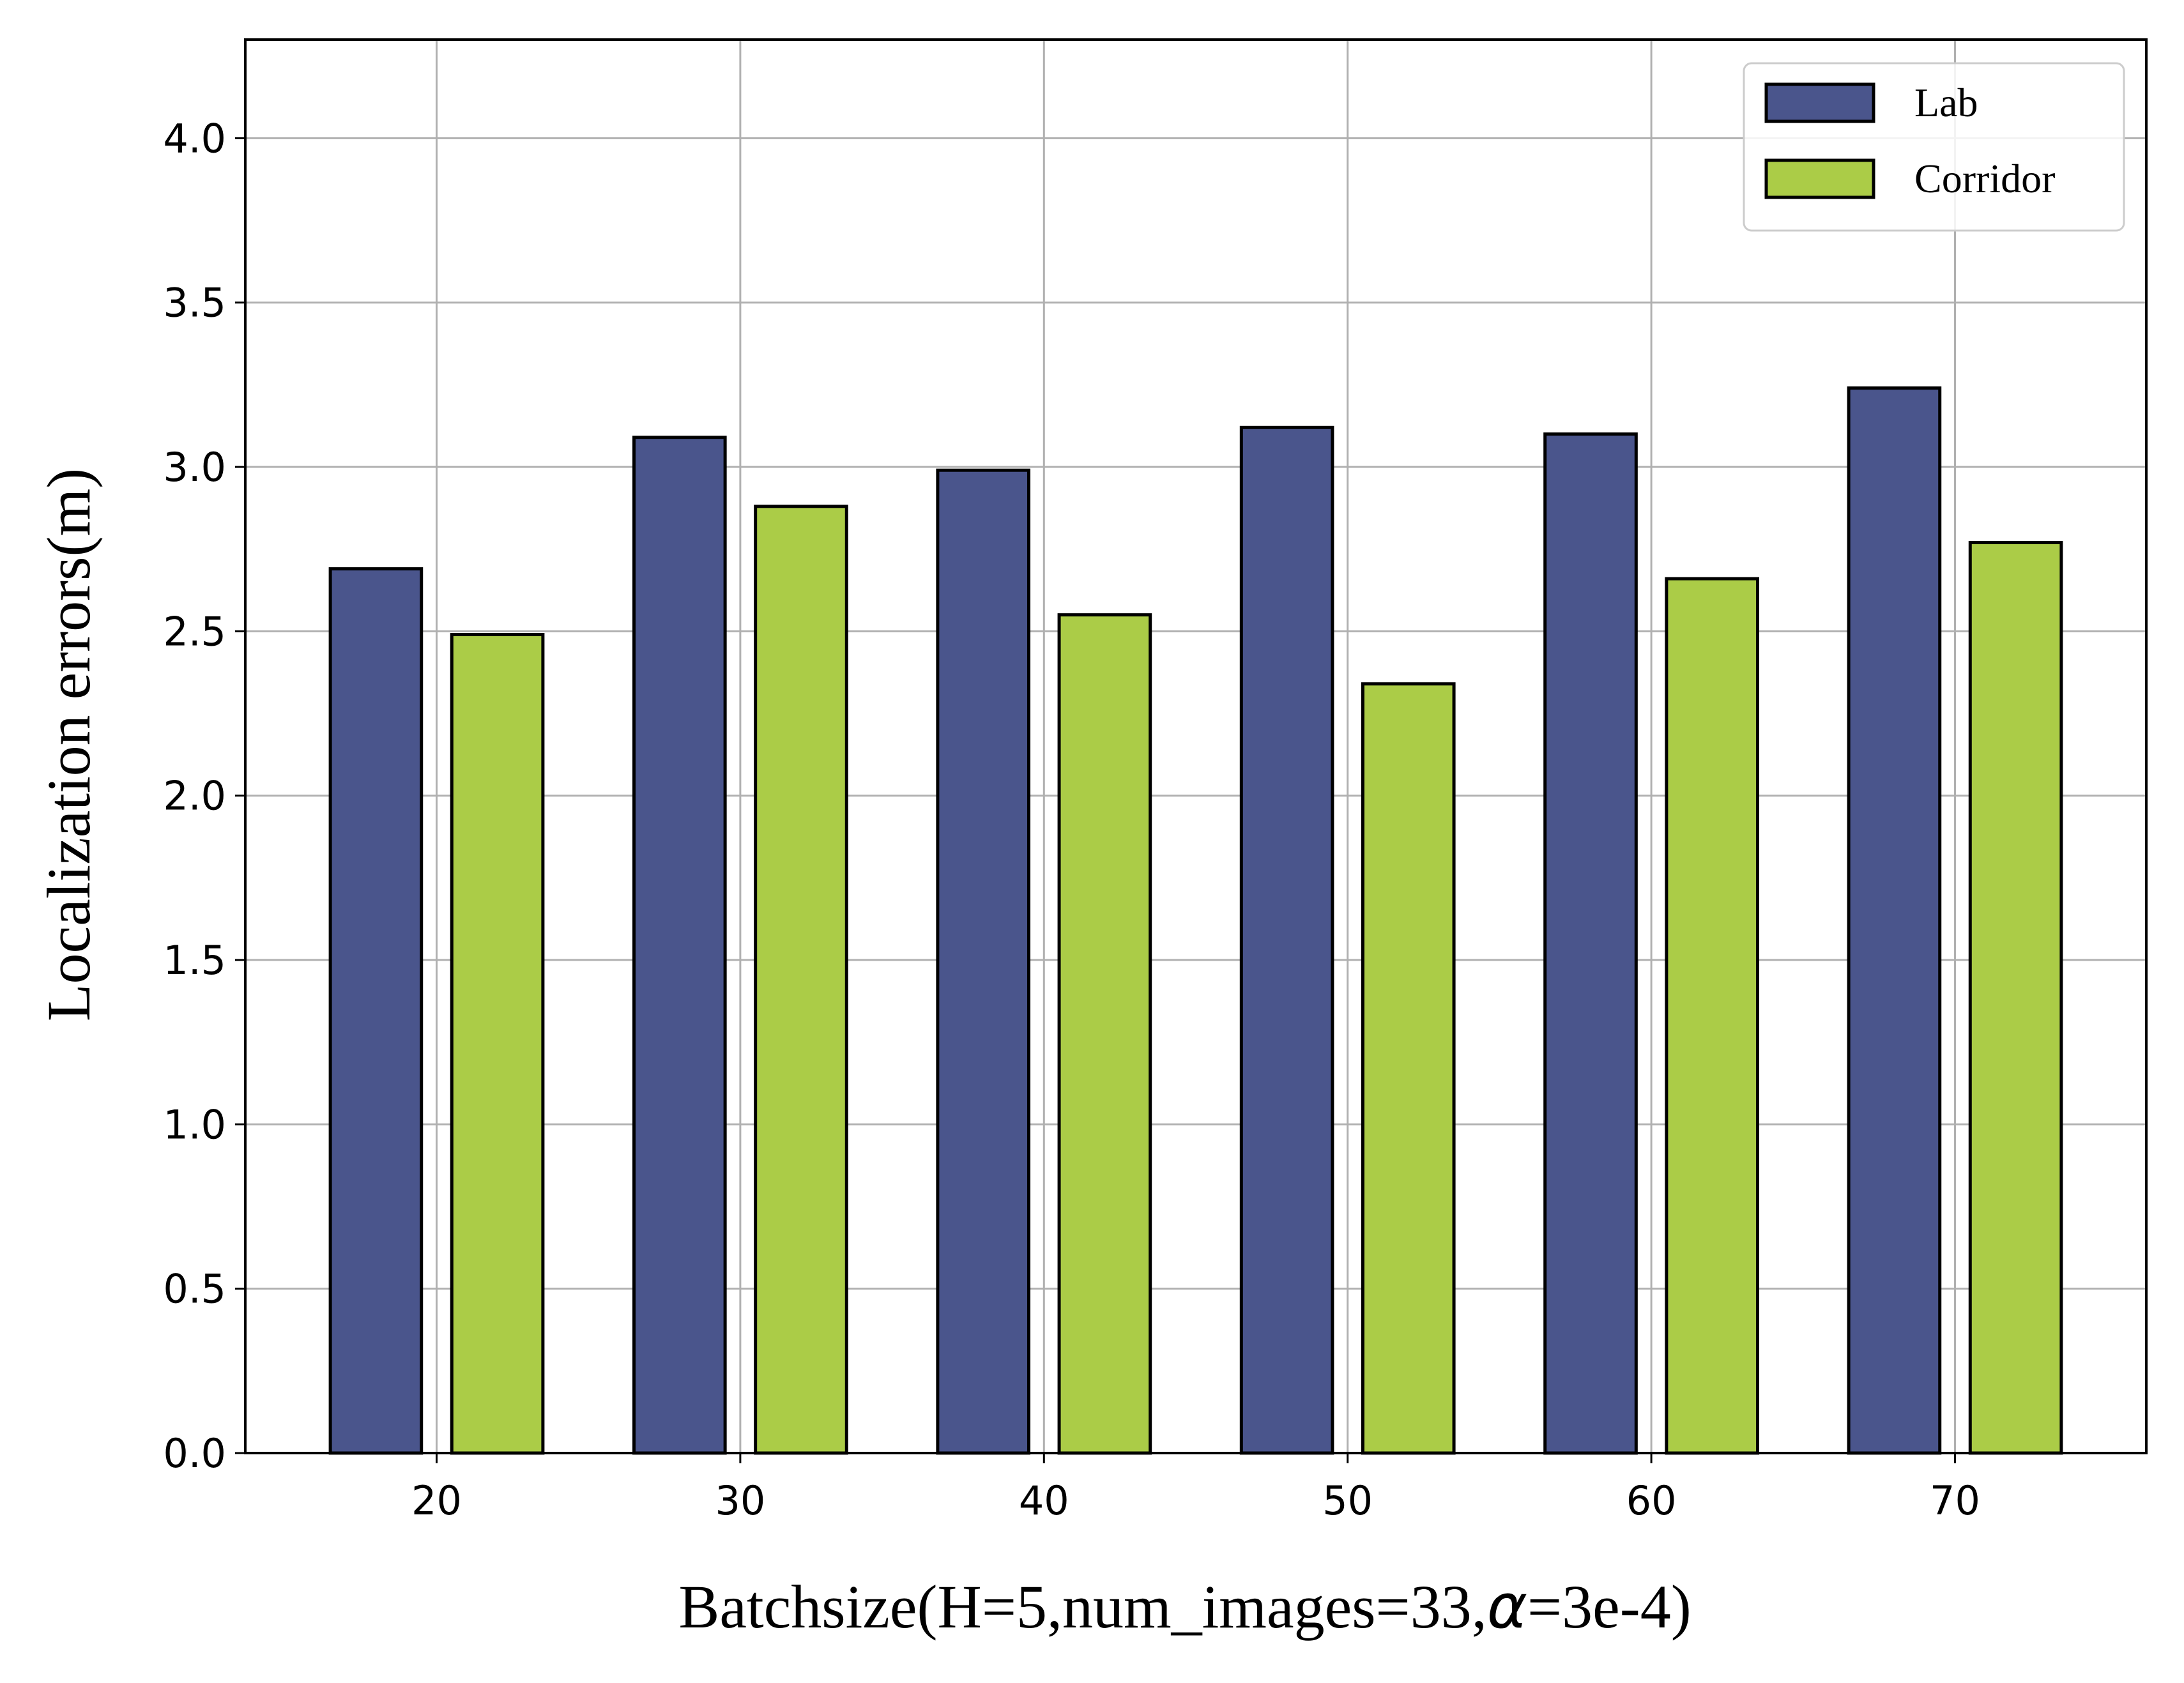  Describe the element at coordinates (194, 960) in the screenshot. I see `y-tick-label: 1.5` at that location.